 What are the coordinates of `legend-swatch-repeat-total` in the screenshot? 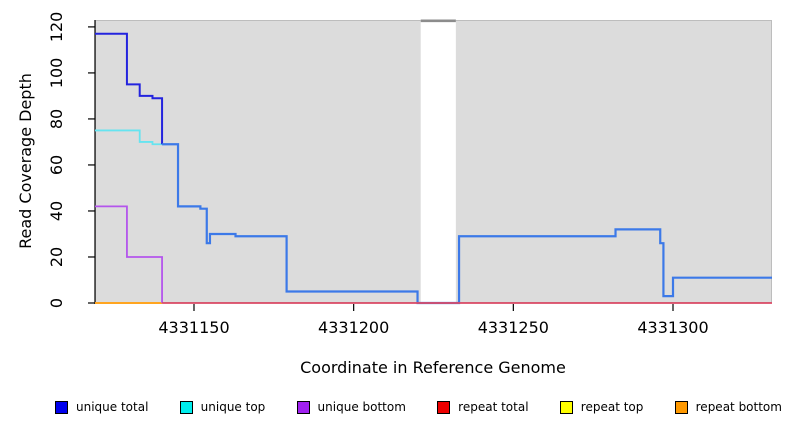 It's located at (444, 407).